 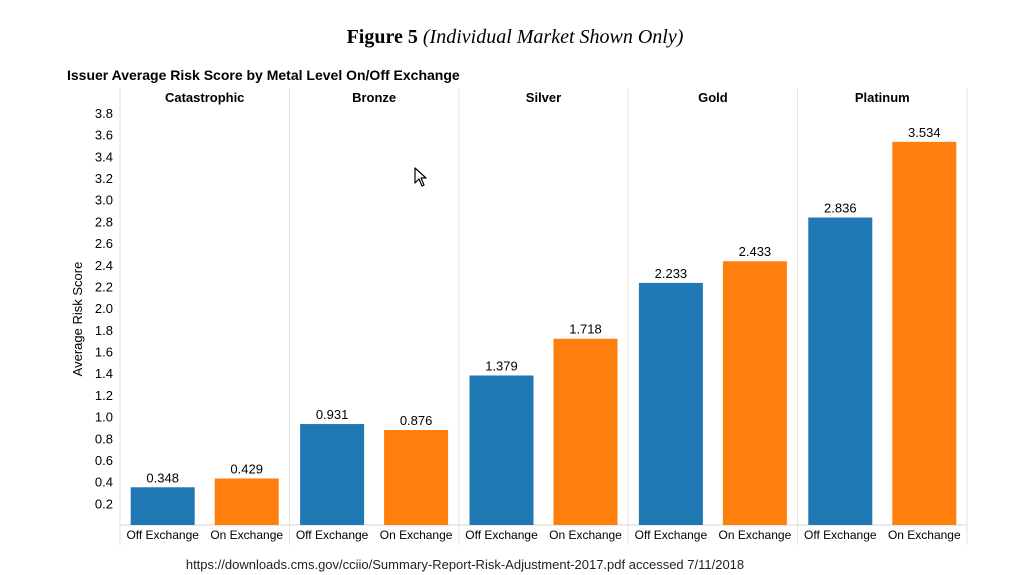 What do you see at coordinates (104, 460) in the screenshot?
I see `y-tick-label: 0.6` at bounding box center [104, 460].